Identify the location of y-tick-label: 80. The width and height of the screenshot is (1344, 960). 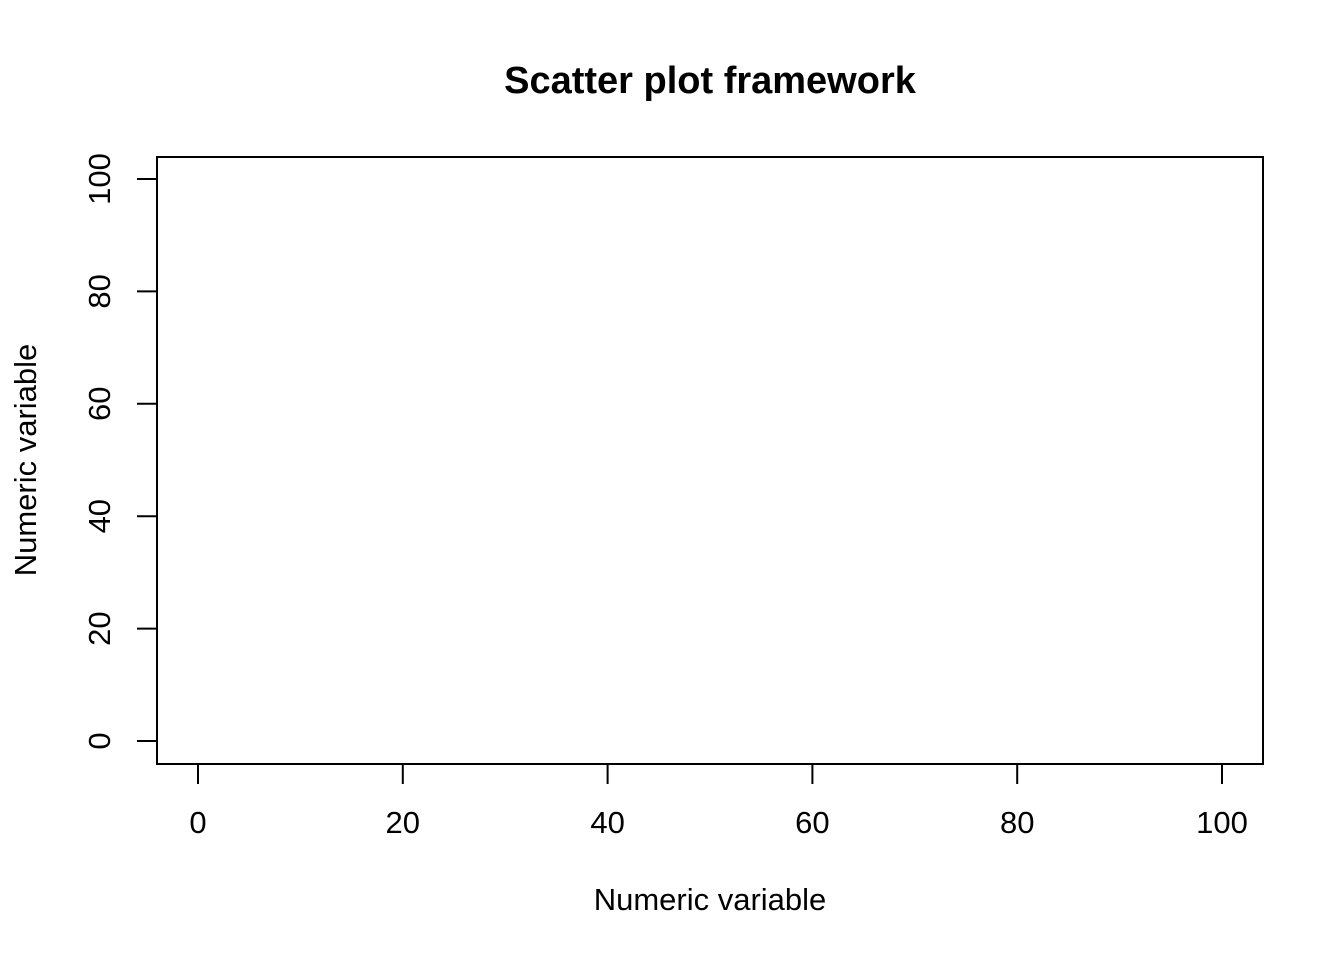
(99, 291).